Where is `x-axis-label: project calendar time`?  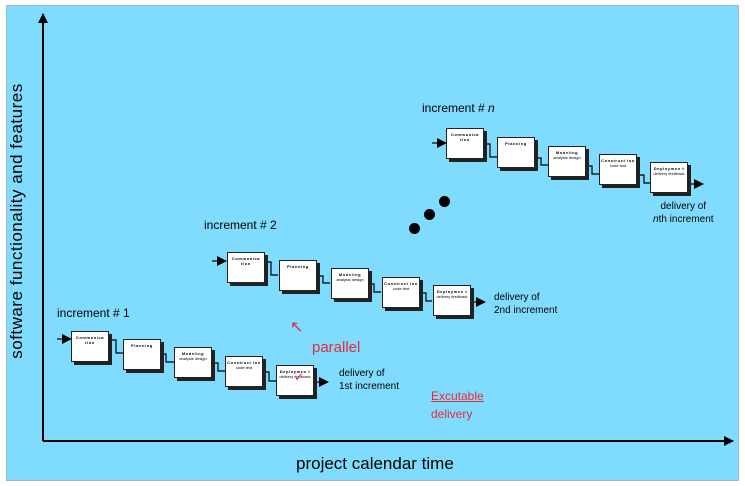
x-axis-label: project calendar time is located at coordinates (375, 463).